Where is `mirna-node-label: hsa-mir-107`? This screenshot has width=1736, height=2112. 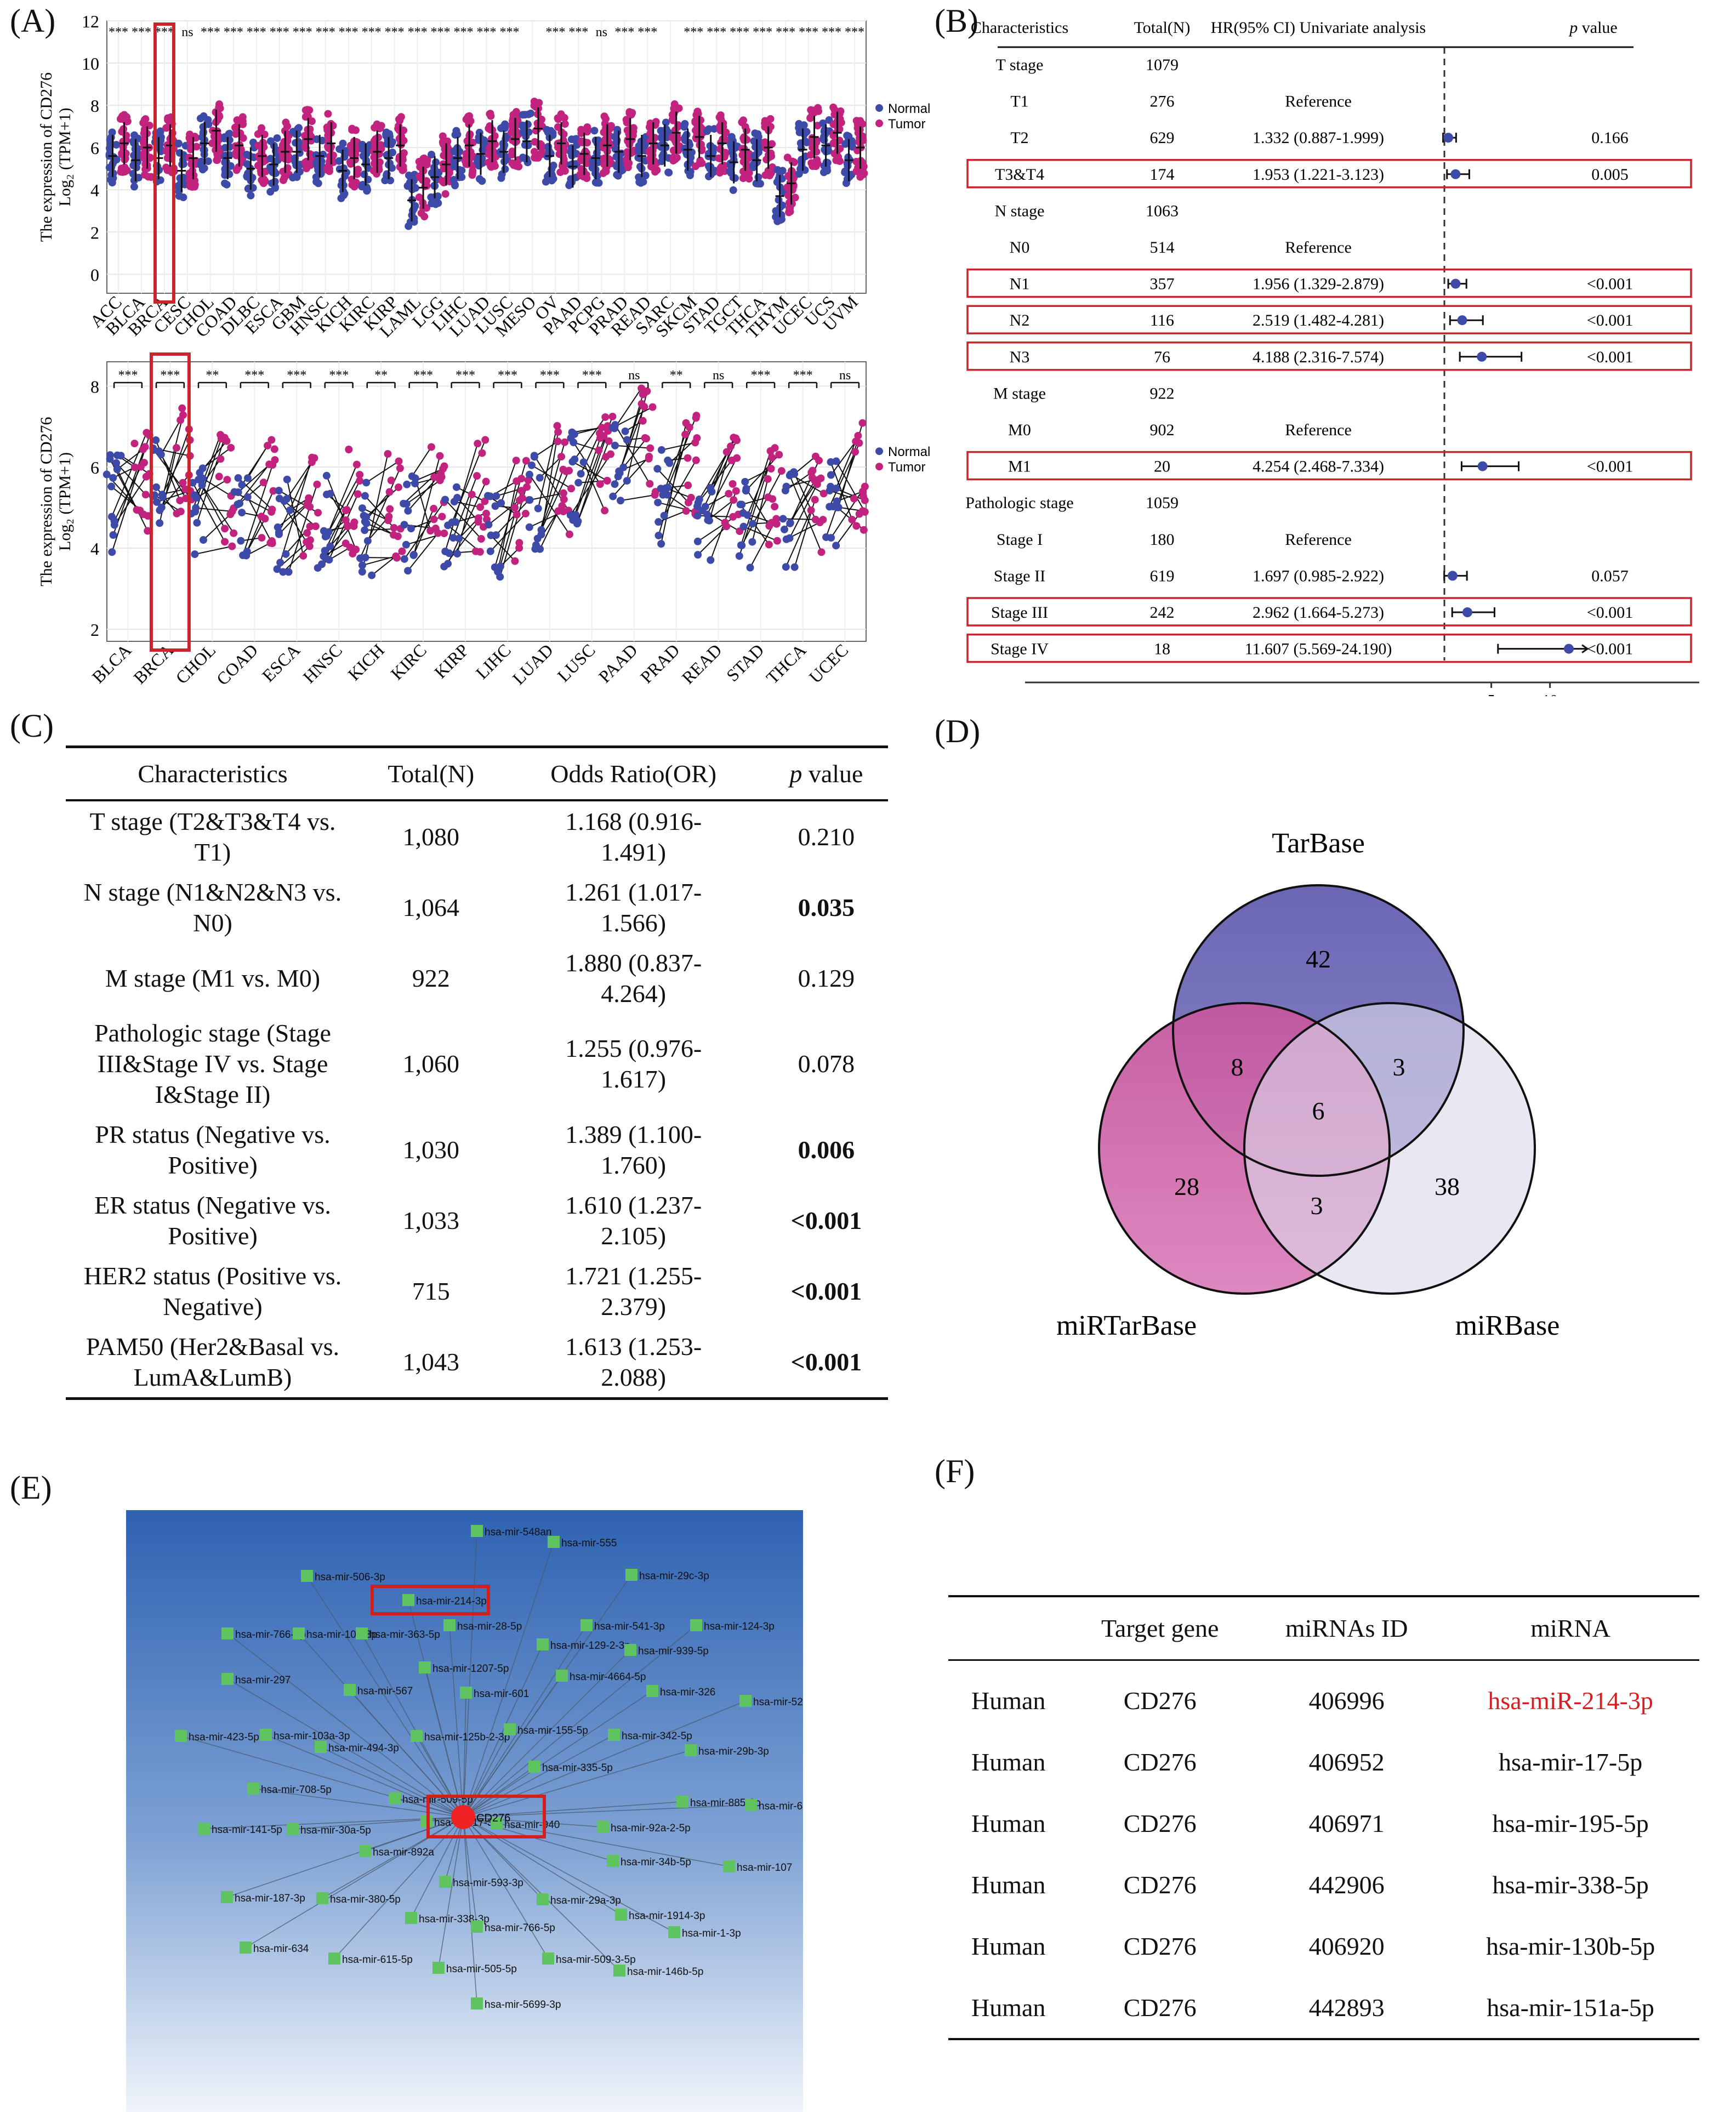 mirna-node-label: hsa-mir-107 is located at coordinates (764, 1868).